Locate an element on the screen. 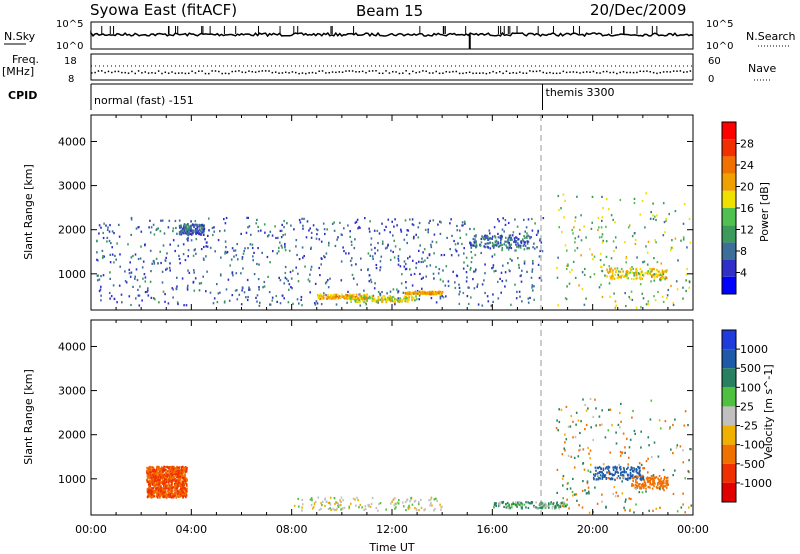  colorbar-tick-label: 28 is located at coordinates (747, 144).